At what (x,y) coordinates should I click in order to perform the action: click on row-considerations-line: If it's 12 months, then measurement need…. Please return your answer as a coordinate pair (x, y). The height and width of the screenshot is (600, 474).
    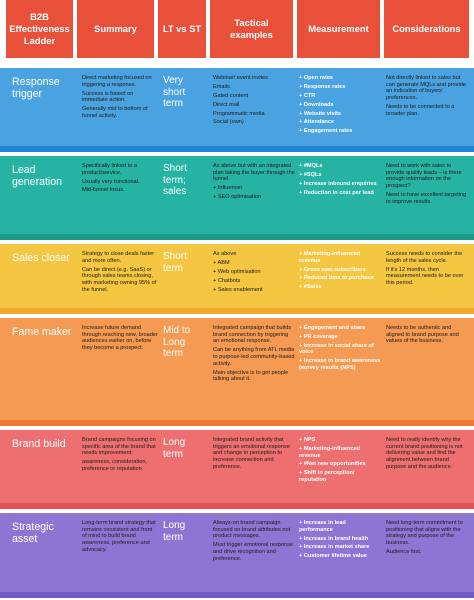
    Looking at the image, I should click on (425, 276).